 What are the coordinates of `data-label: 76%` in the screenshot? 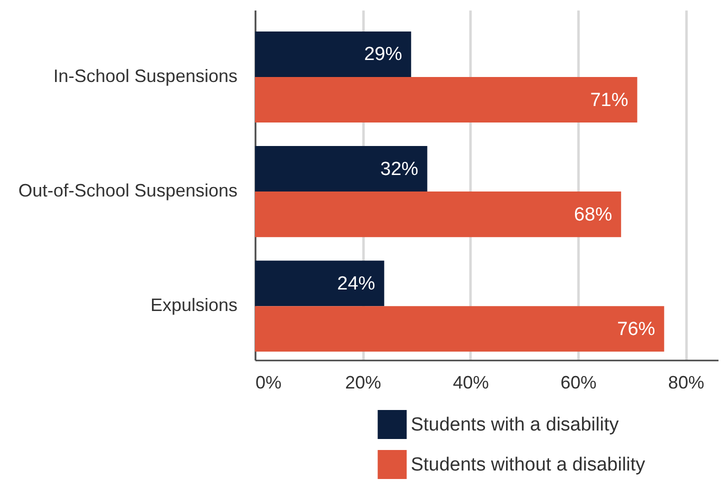 It's located at (636, 329).